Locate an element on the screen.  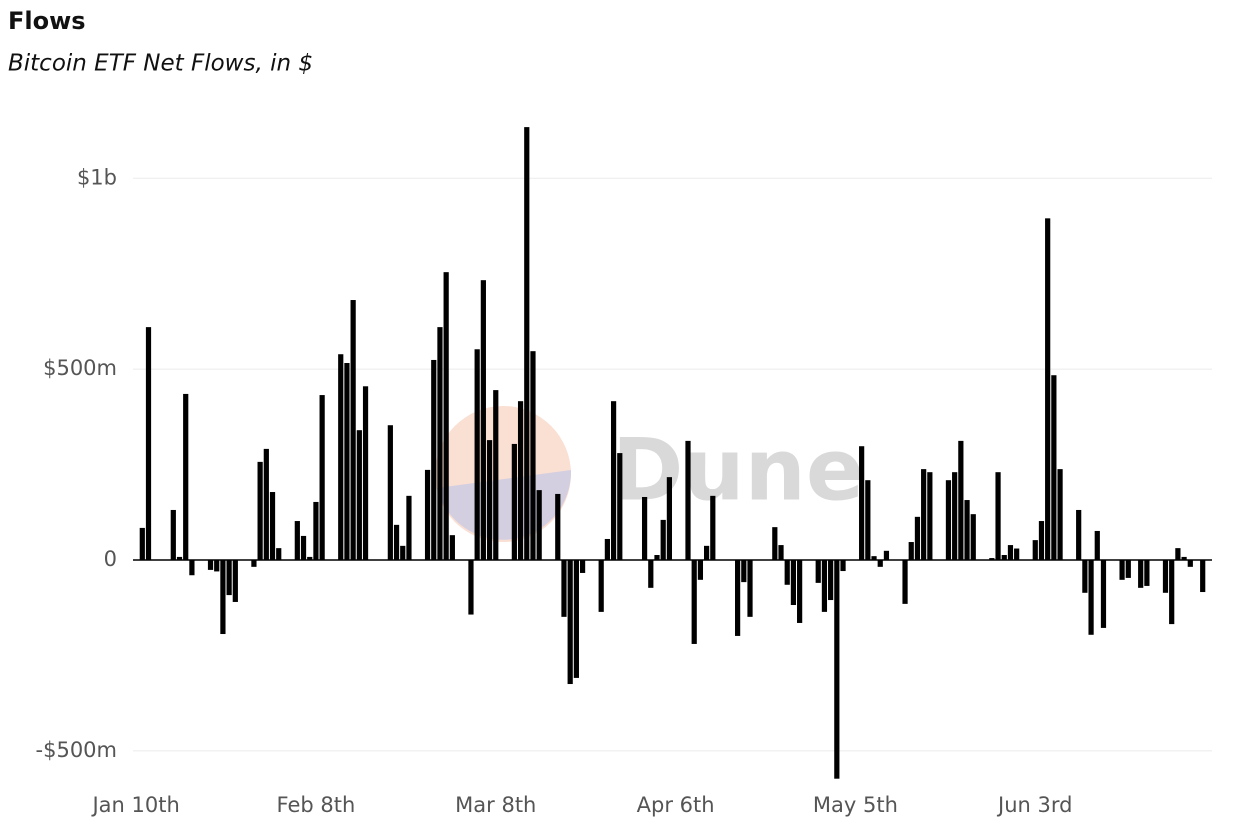
watermark: Dune is located at coordinates (738, 470).